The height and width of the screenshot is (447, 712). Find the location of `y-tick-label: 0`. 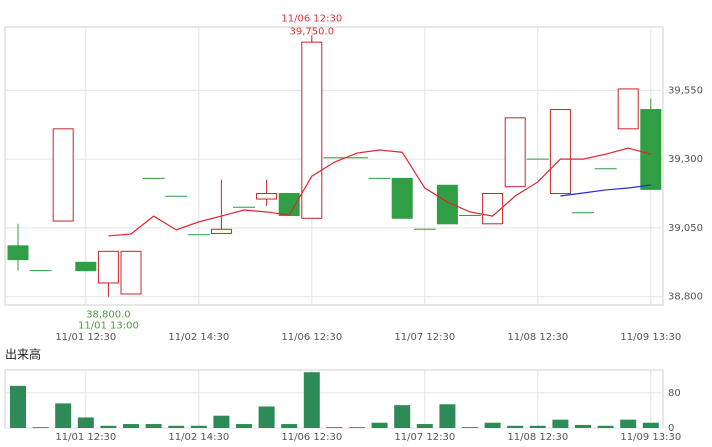

y-tick-label: 0 is located at coordinates (671, 428).